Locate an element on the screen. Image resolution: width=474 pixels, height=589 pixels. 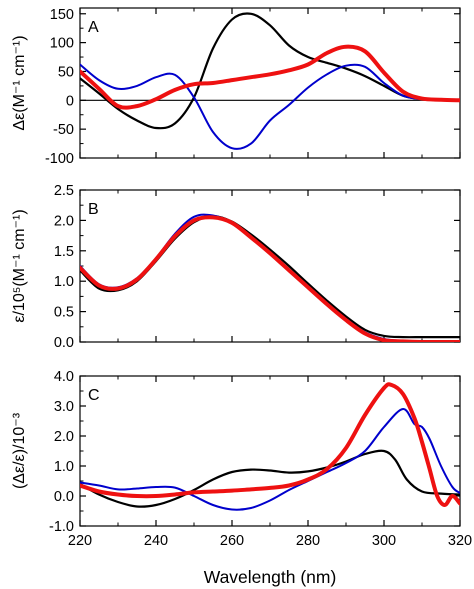
x-tick-label: 280 is located at coordinates (308, 541).